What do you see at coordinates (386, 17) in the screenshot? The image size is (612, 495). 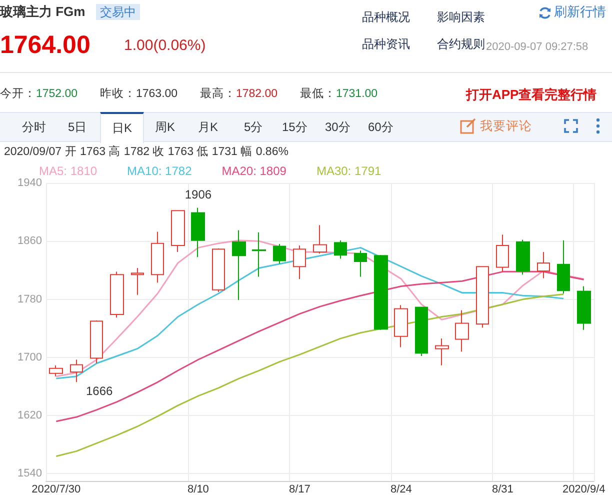 I see `text: 品种概况` at bounding box center [386, 17].